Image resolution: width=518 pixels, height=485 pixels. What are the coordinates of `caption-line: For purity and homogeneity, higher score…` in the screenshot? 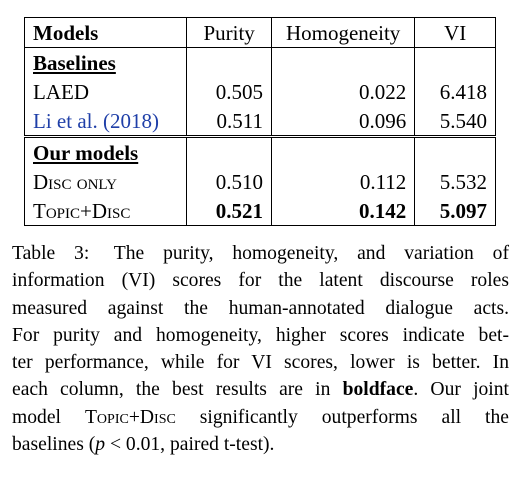 It's located at (260, 335).